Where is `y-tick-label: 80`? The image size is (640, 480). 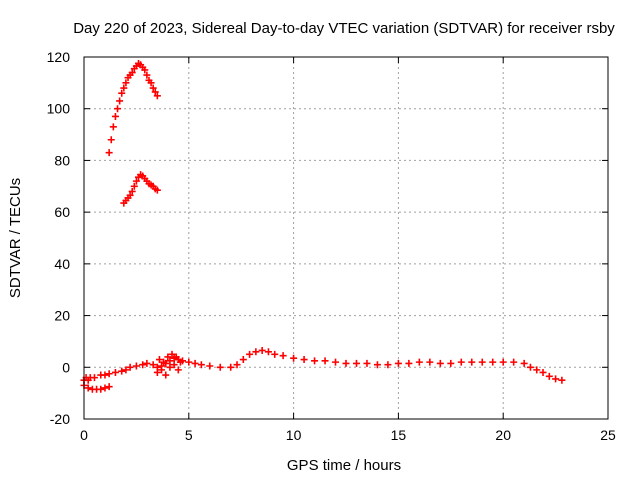
y-tick-label: 80 is located at coordinates (62, 160).